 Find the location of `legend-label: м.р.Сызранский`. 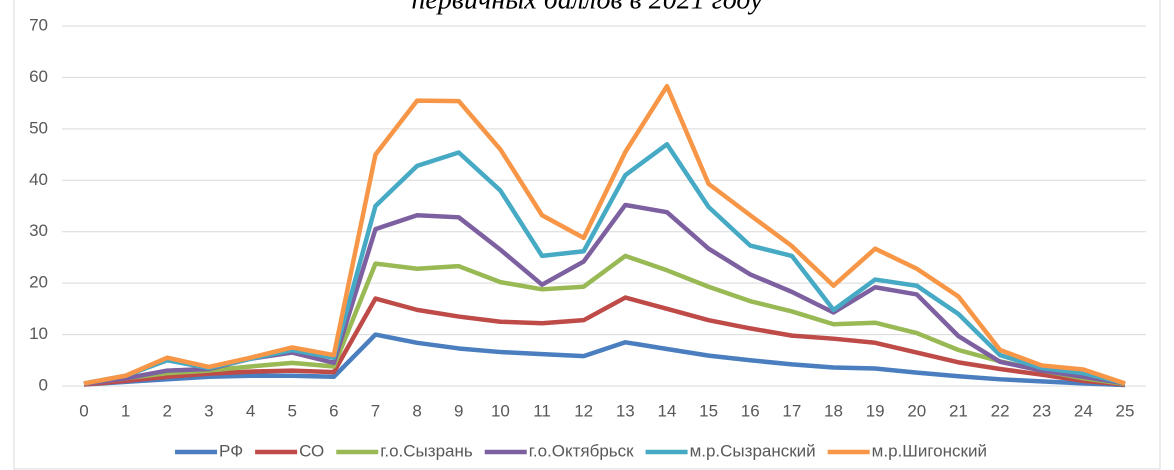

legend-label: м.р.Сызранский is located at coordinates (753, 450).